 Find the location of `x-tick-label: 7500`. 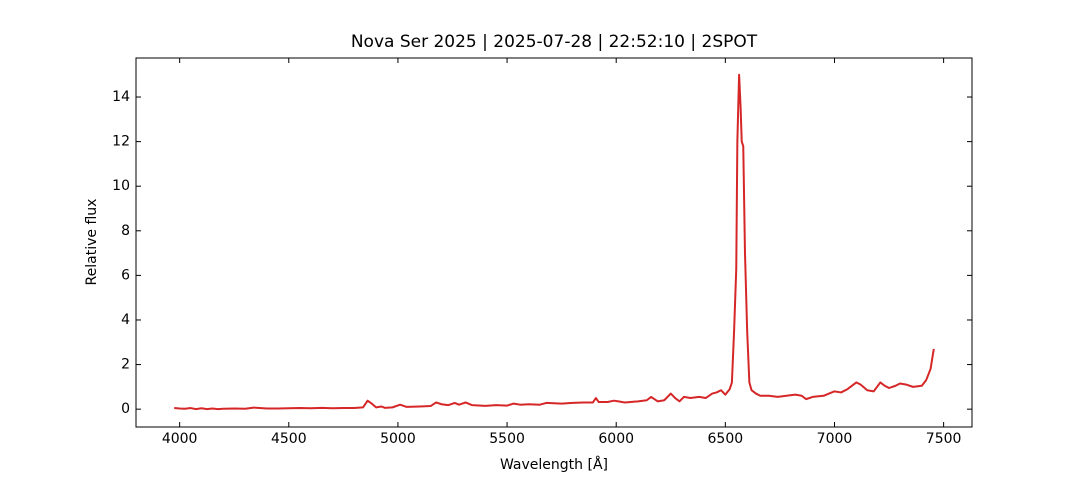

x-tick-label: 7500 is located at coordinates (944, 439).